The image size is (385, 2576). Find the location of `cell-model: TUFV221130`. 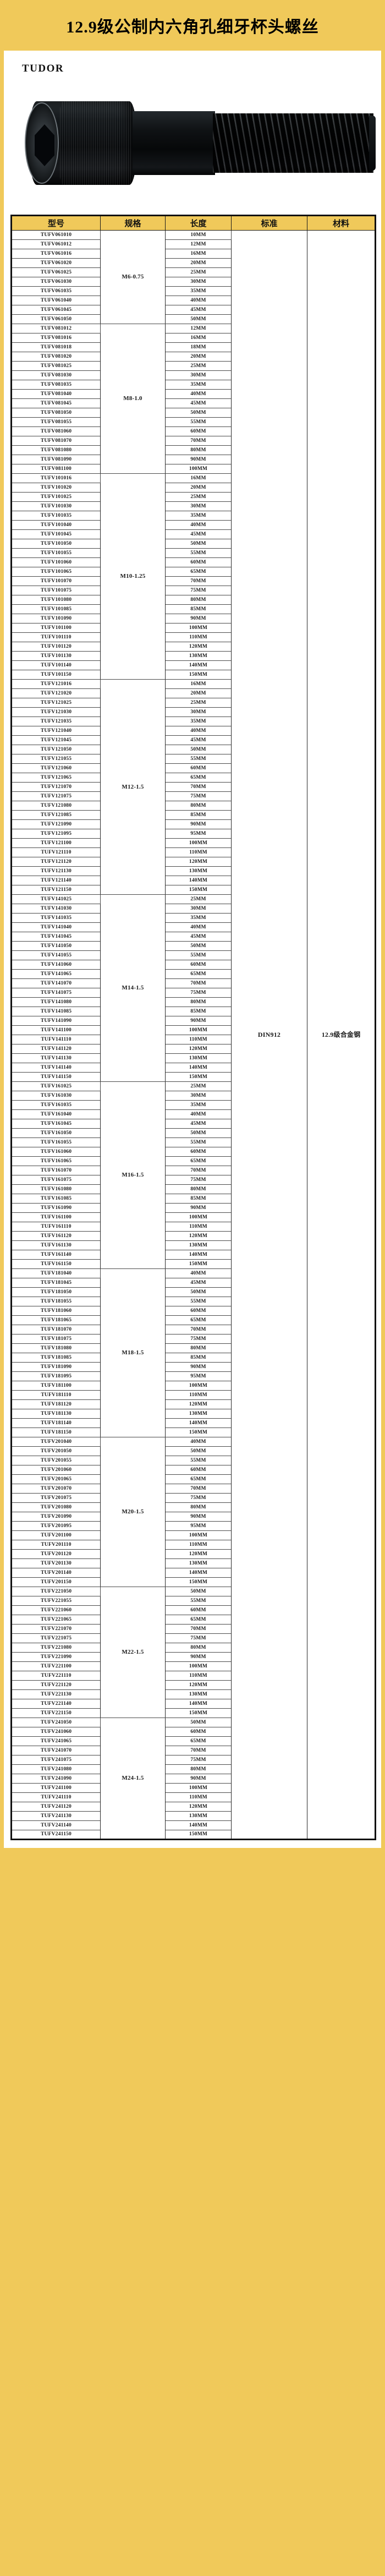

cell-model: TUFV221130 is located at coordinates (56, 1694).